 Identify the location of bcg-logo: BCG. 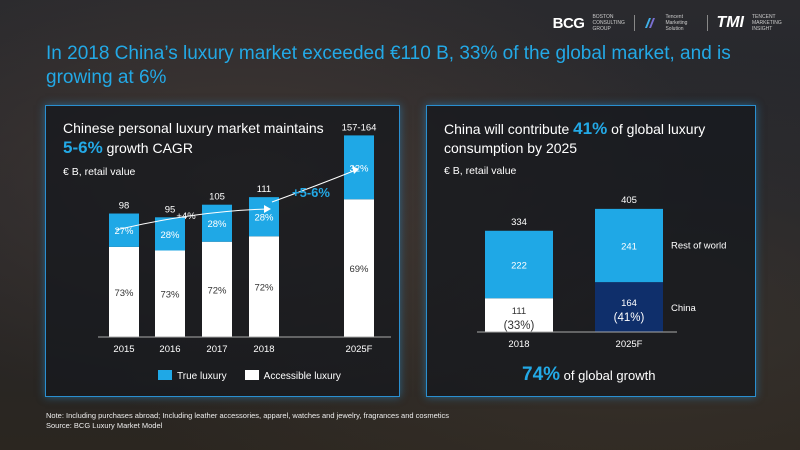
(568, 23).